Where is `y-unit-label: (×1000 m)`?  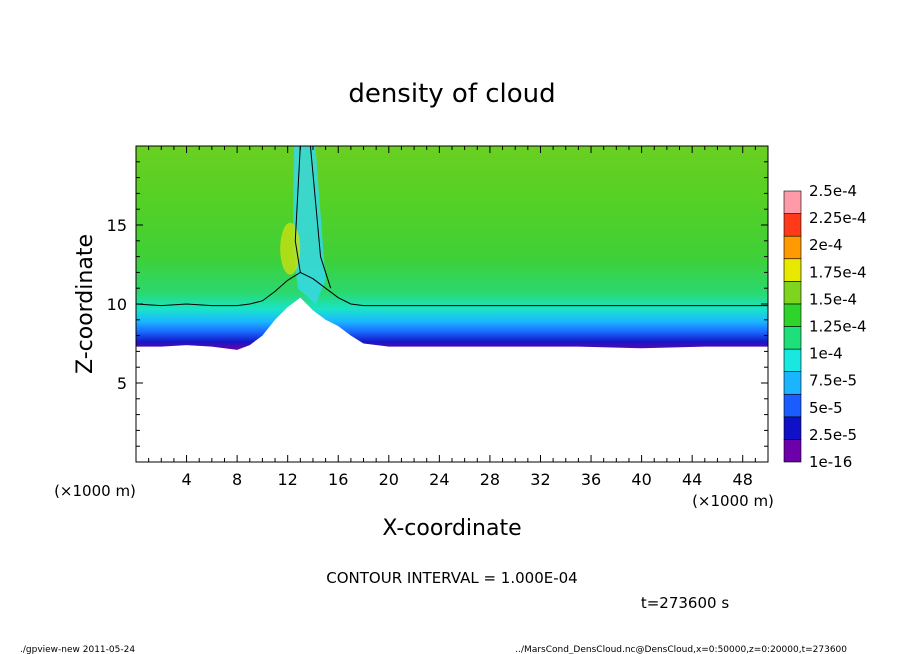
y-unit-label: (×1000 m) is located at coordinates (95, 491).